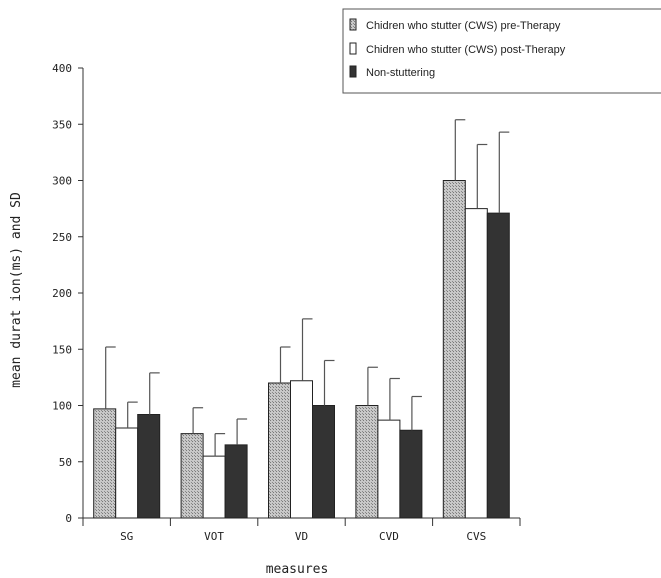  I want to click on x-tick-label-cvd: CVD, so click(389, 536).